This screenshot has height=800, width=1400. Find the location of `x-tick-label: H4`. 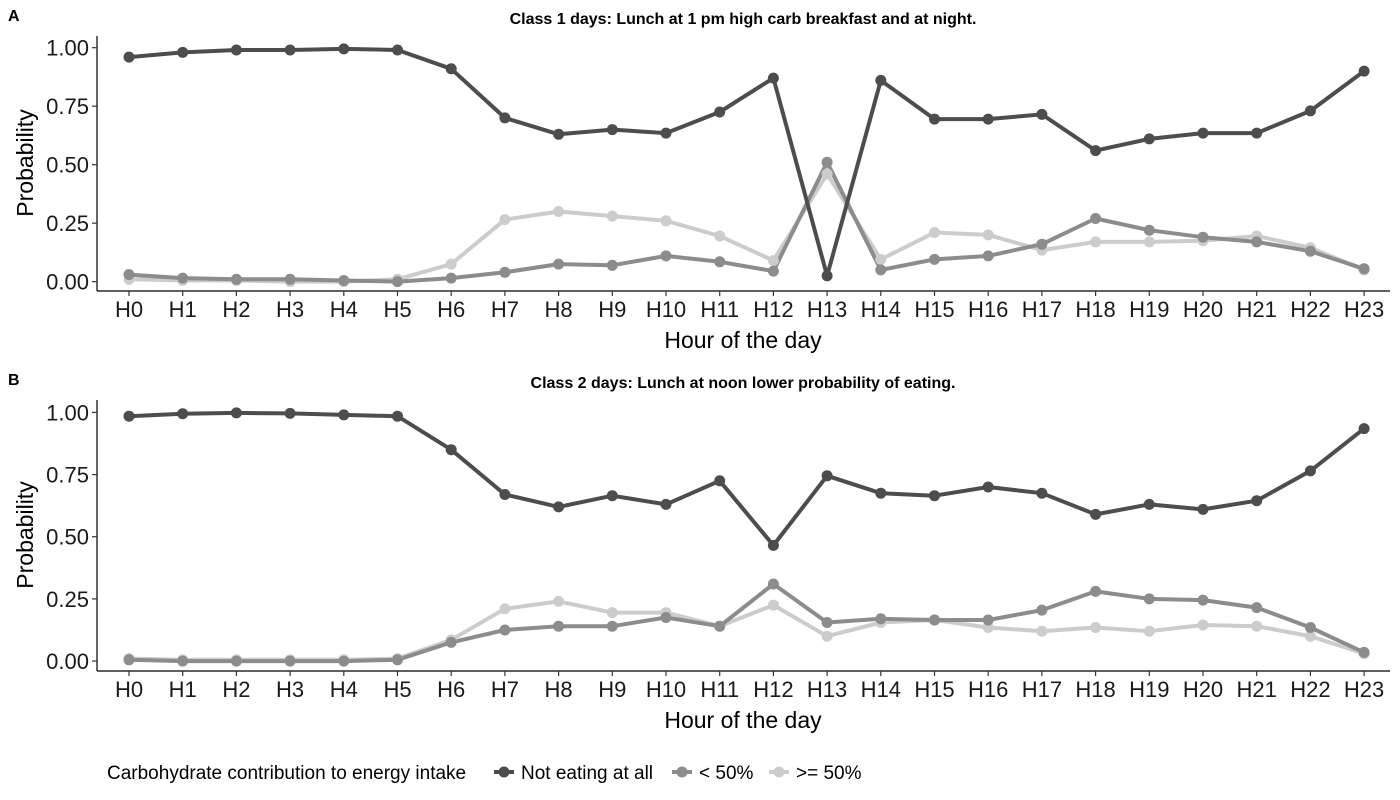

x-tick-label: H4 is located at coordinates (344, 689).